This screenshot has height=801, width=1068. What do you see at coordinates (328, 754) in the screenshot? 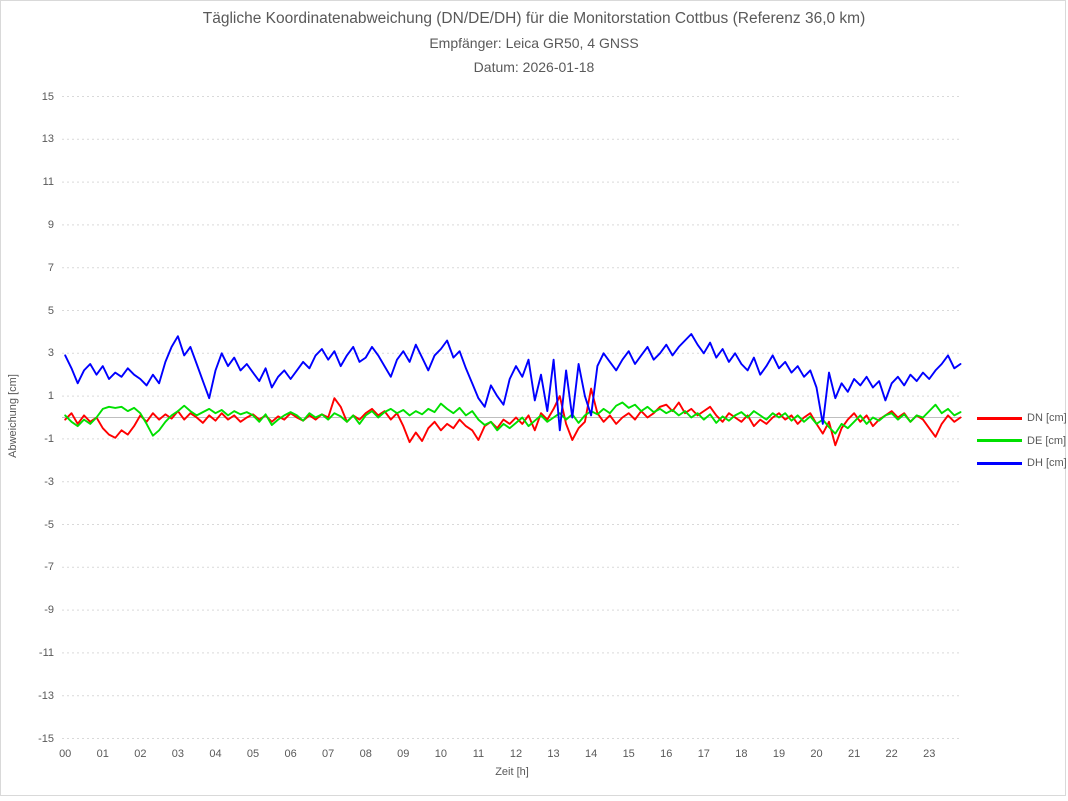
I see `x-tick-label: 07` at bounding box center [328, 754].